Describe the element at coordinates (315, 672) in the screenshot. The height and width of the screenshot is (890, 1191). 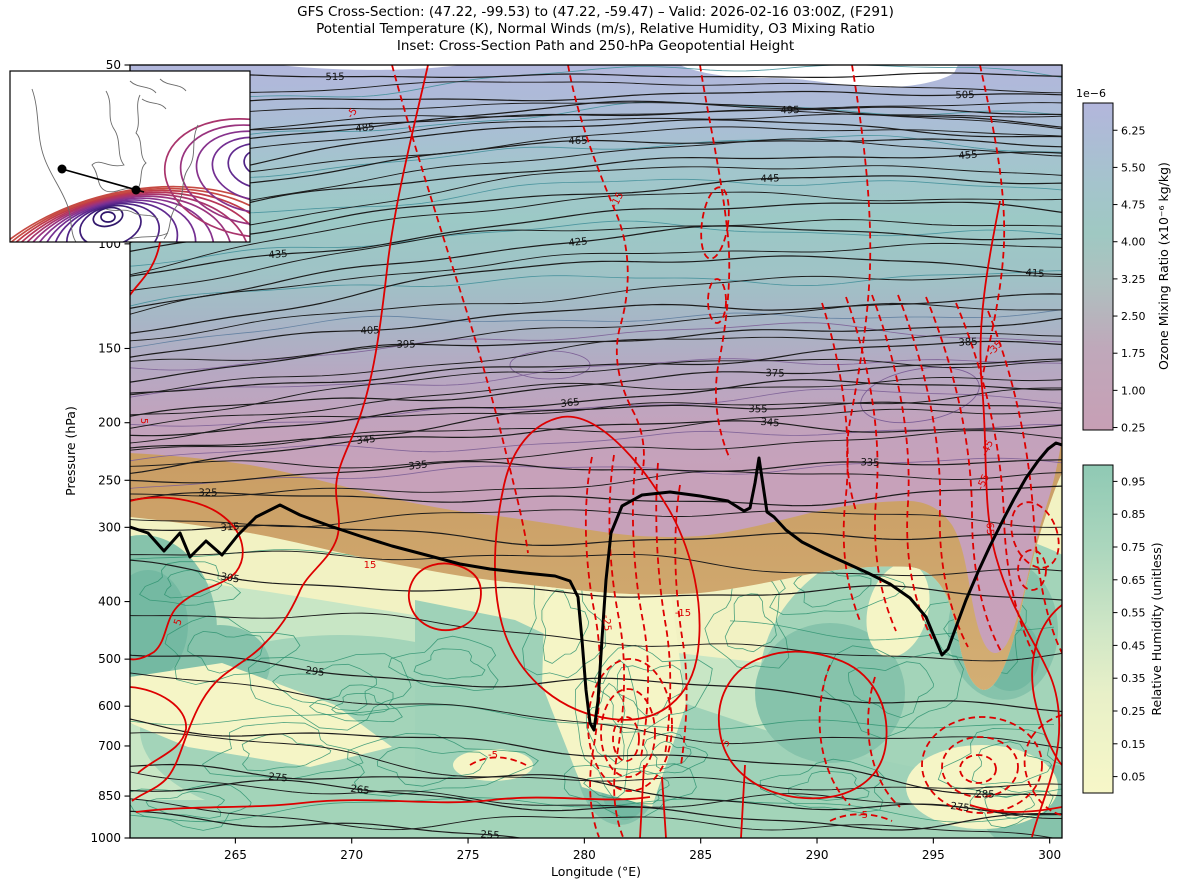
I see `theta-label-295: 295` at that location.